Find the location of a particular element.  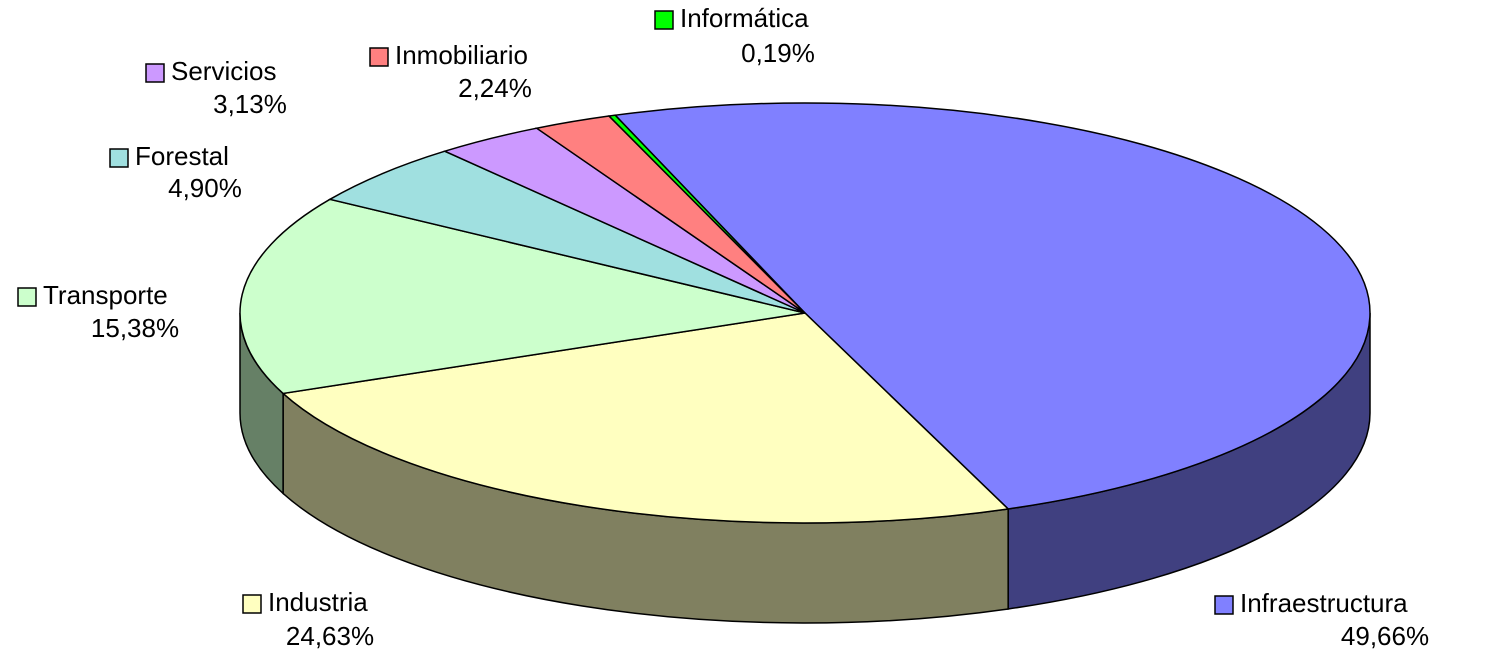

value-label: 15,38% is located at coordinates (135, 328).